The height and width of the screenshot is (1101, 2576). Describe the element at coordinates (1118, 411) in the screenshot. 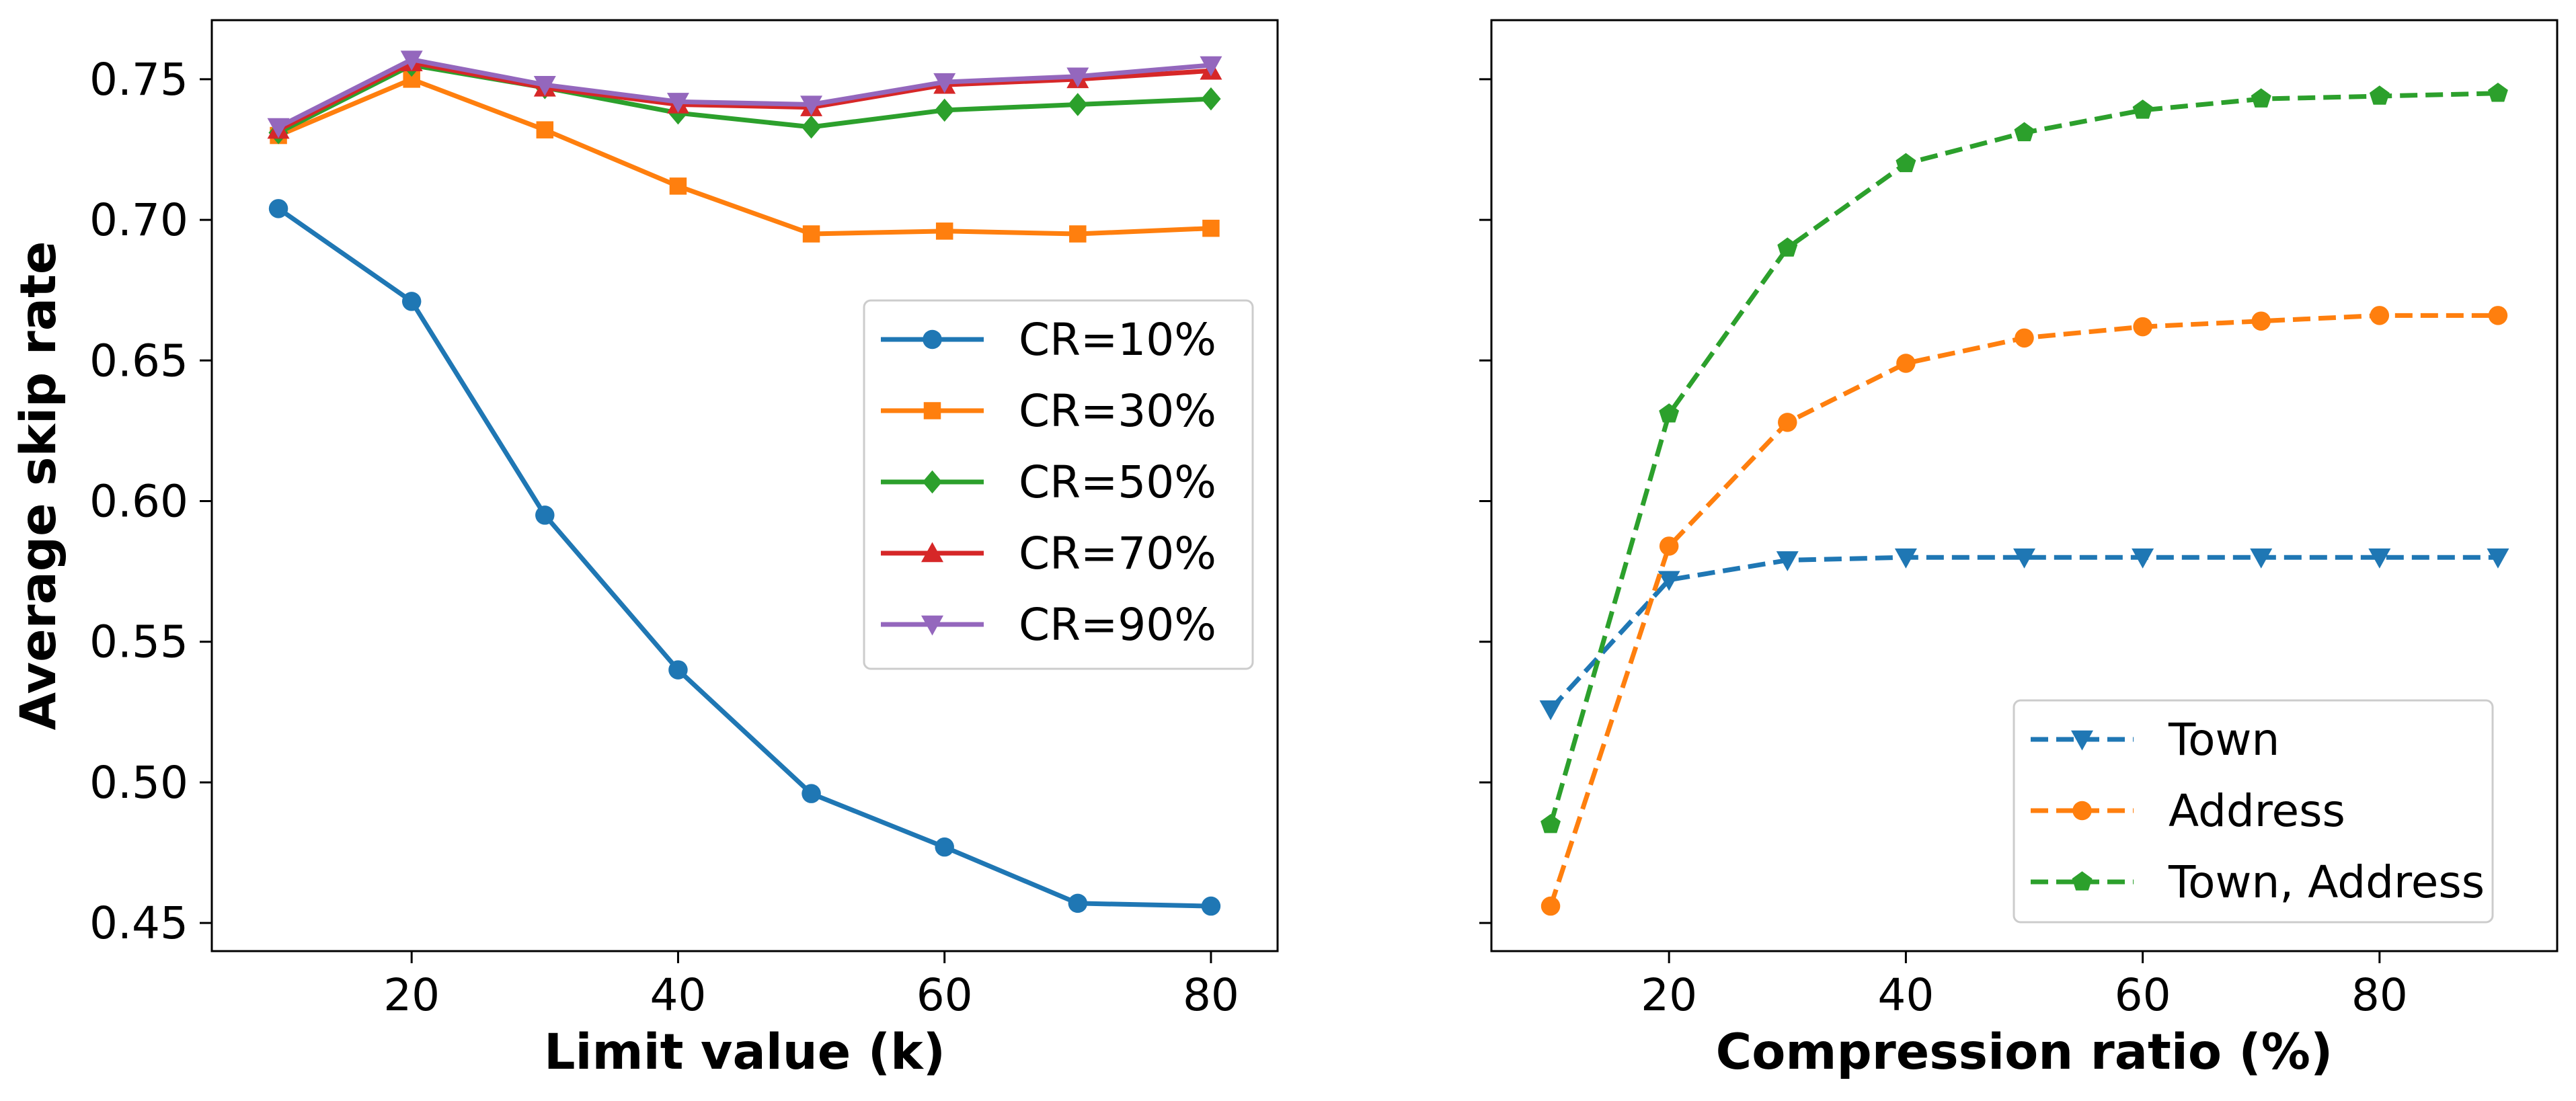

I see `legend-label: CR=30%` at that location.